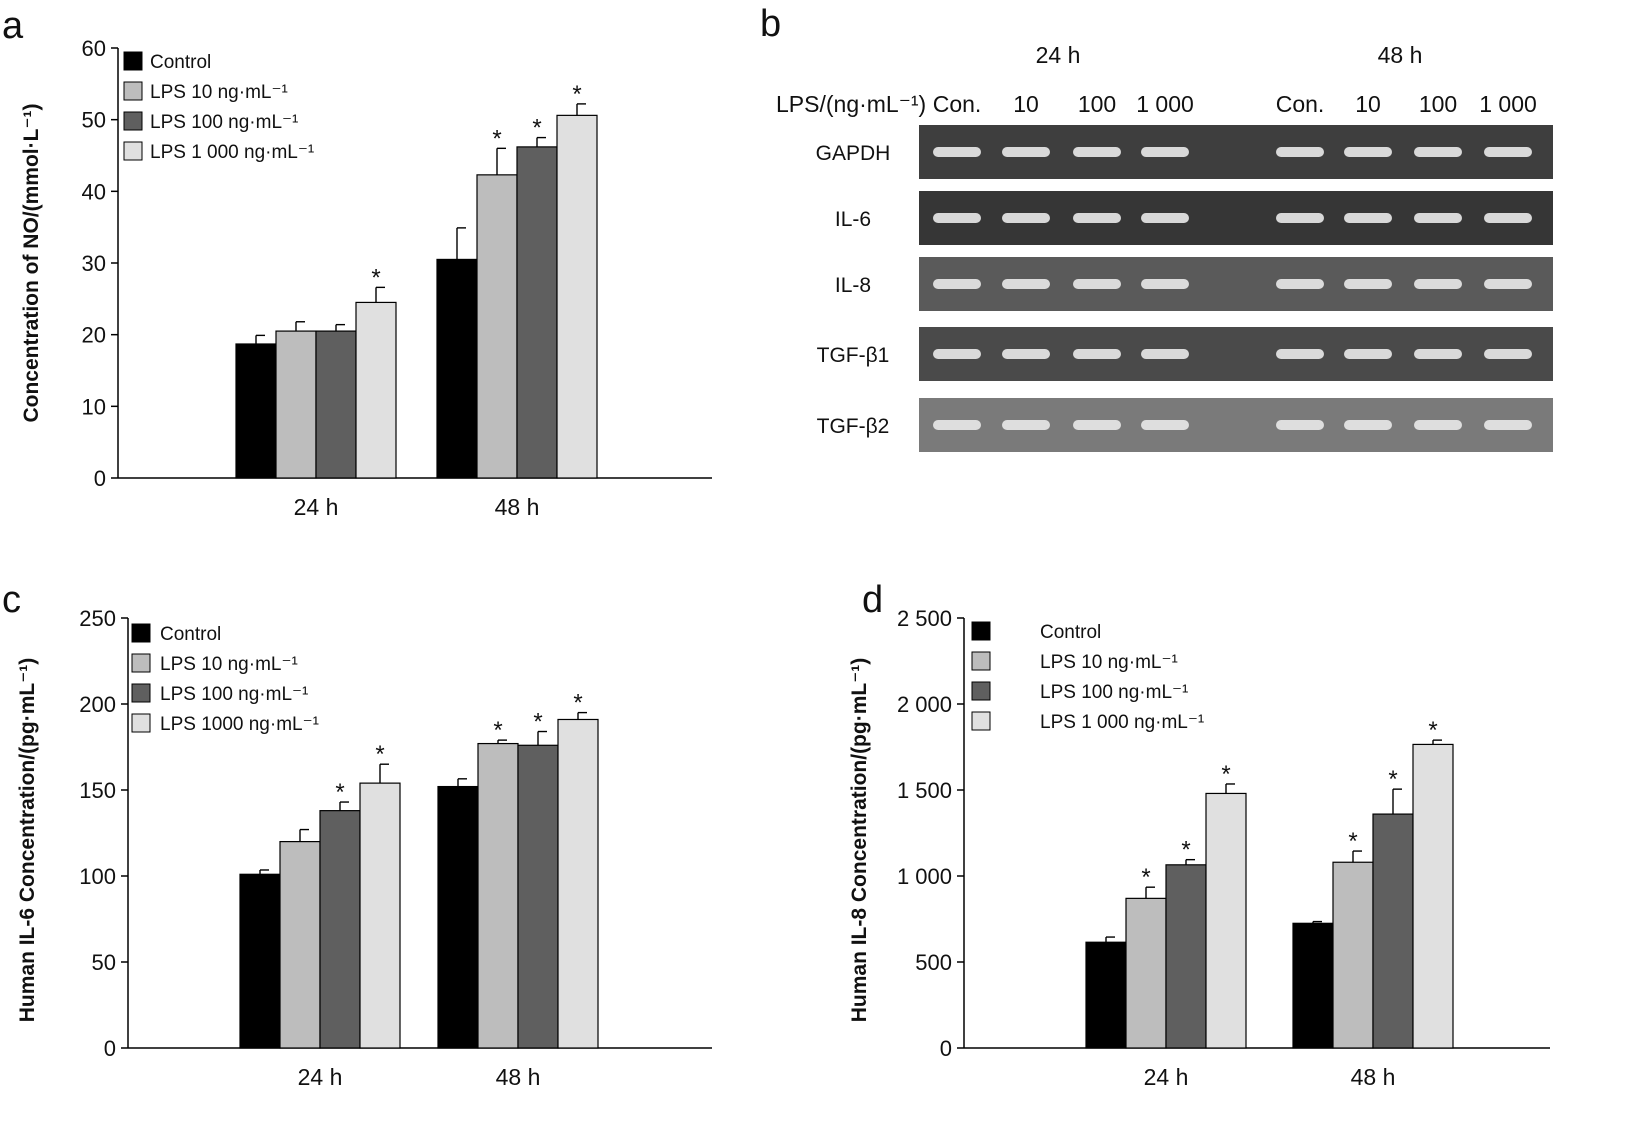 The width and height of the screenshot is (1631, 1134). What do you see at coordinates (31, 262) in the screenshot?
I see `y-axis-title: Concentration of NO/(mmol·L⁻¹)` at bounding box center [31, 262].